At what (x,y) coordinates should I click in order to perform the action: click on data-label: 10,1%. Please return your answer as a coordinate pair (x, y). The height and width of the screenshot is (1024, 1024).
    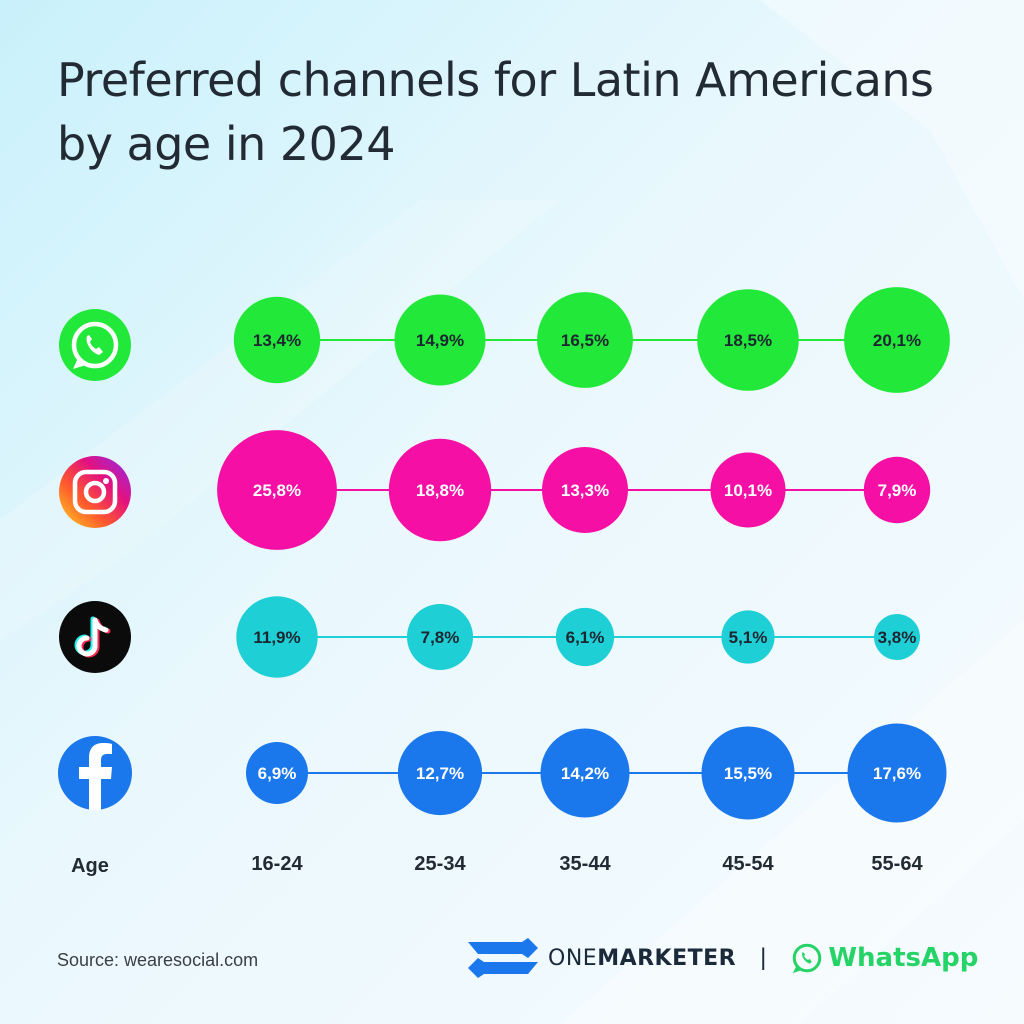
    Looking at the image, I should click on (748, 490).